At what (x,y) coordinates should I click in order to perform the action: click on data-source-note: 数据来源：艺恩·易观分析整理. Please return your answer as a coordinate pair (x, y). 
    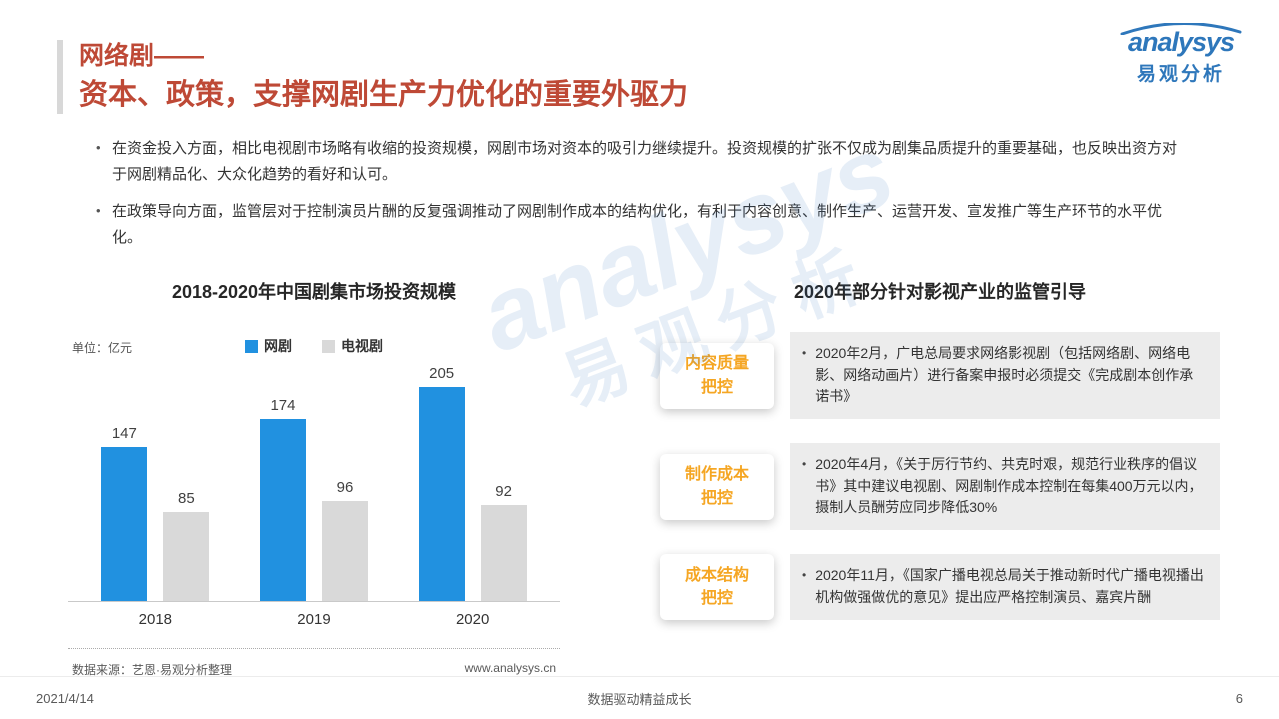
    Looking at the image, I should click on (152, 670).